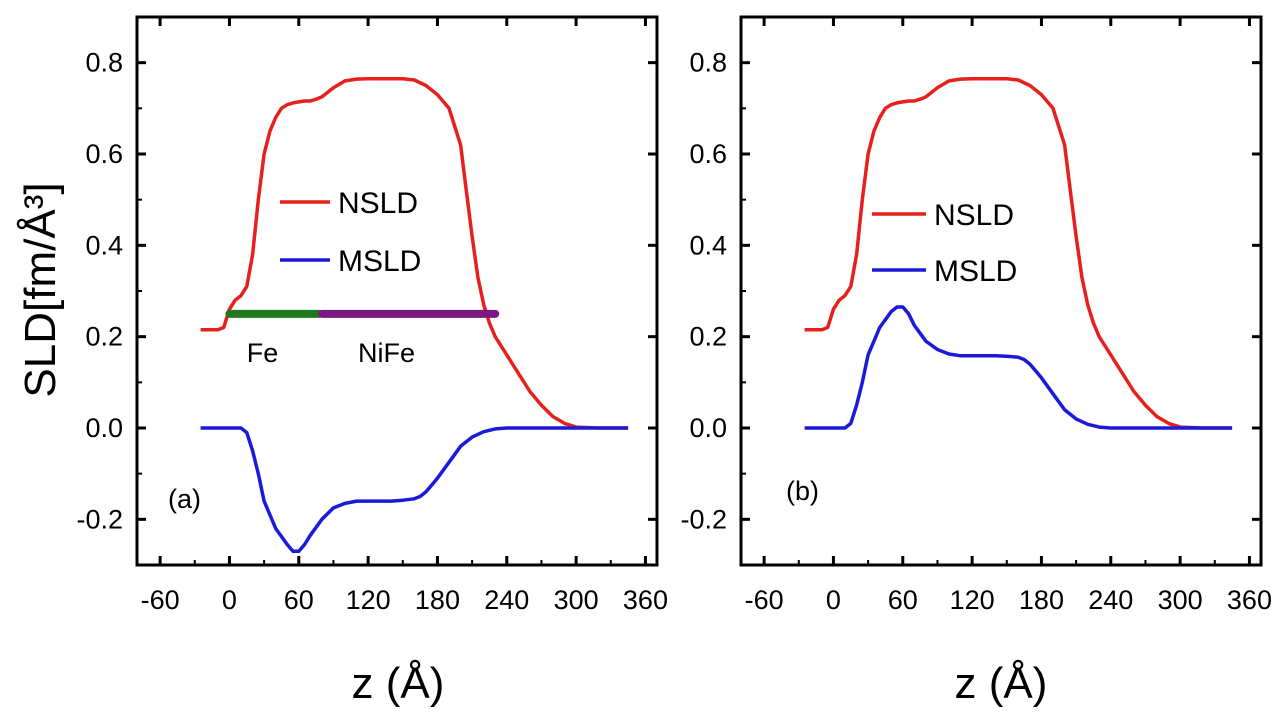 The image size is (1277, 721). Describe the element at coordinates (386, 353) in the screenshot. I see `layer-label-nife: NiFe` at that location.